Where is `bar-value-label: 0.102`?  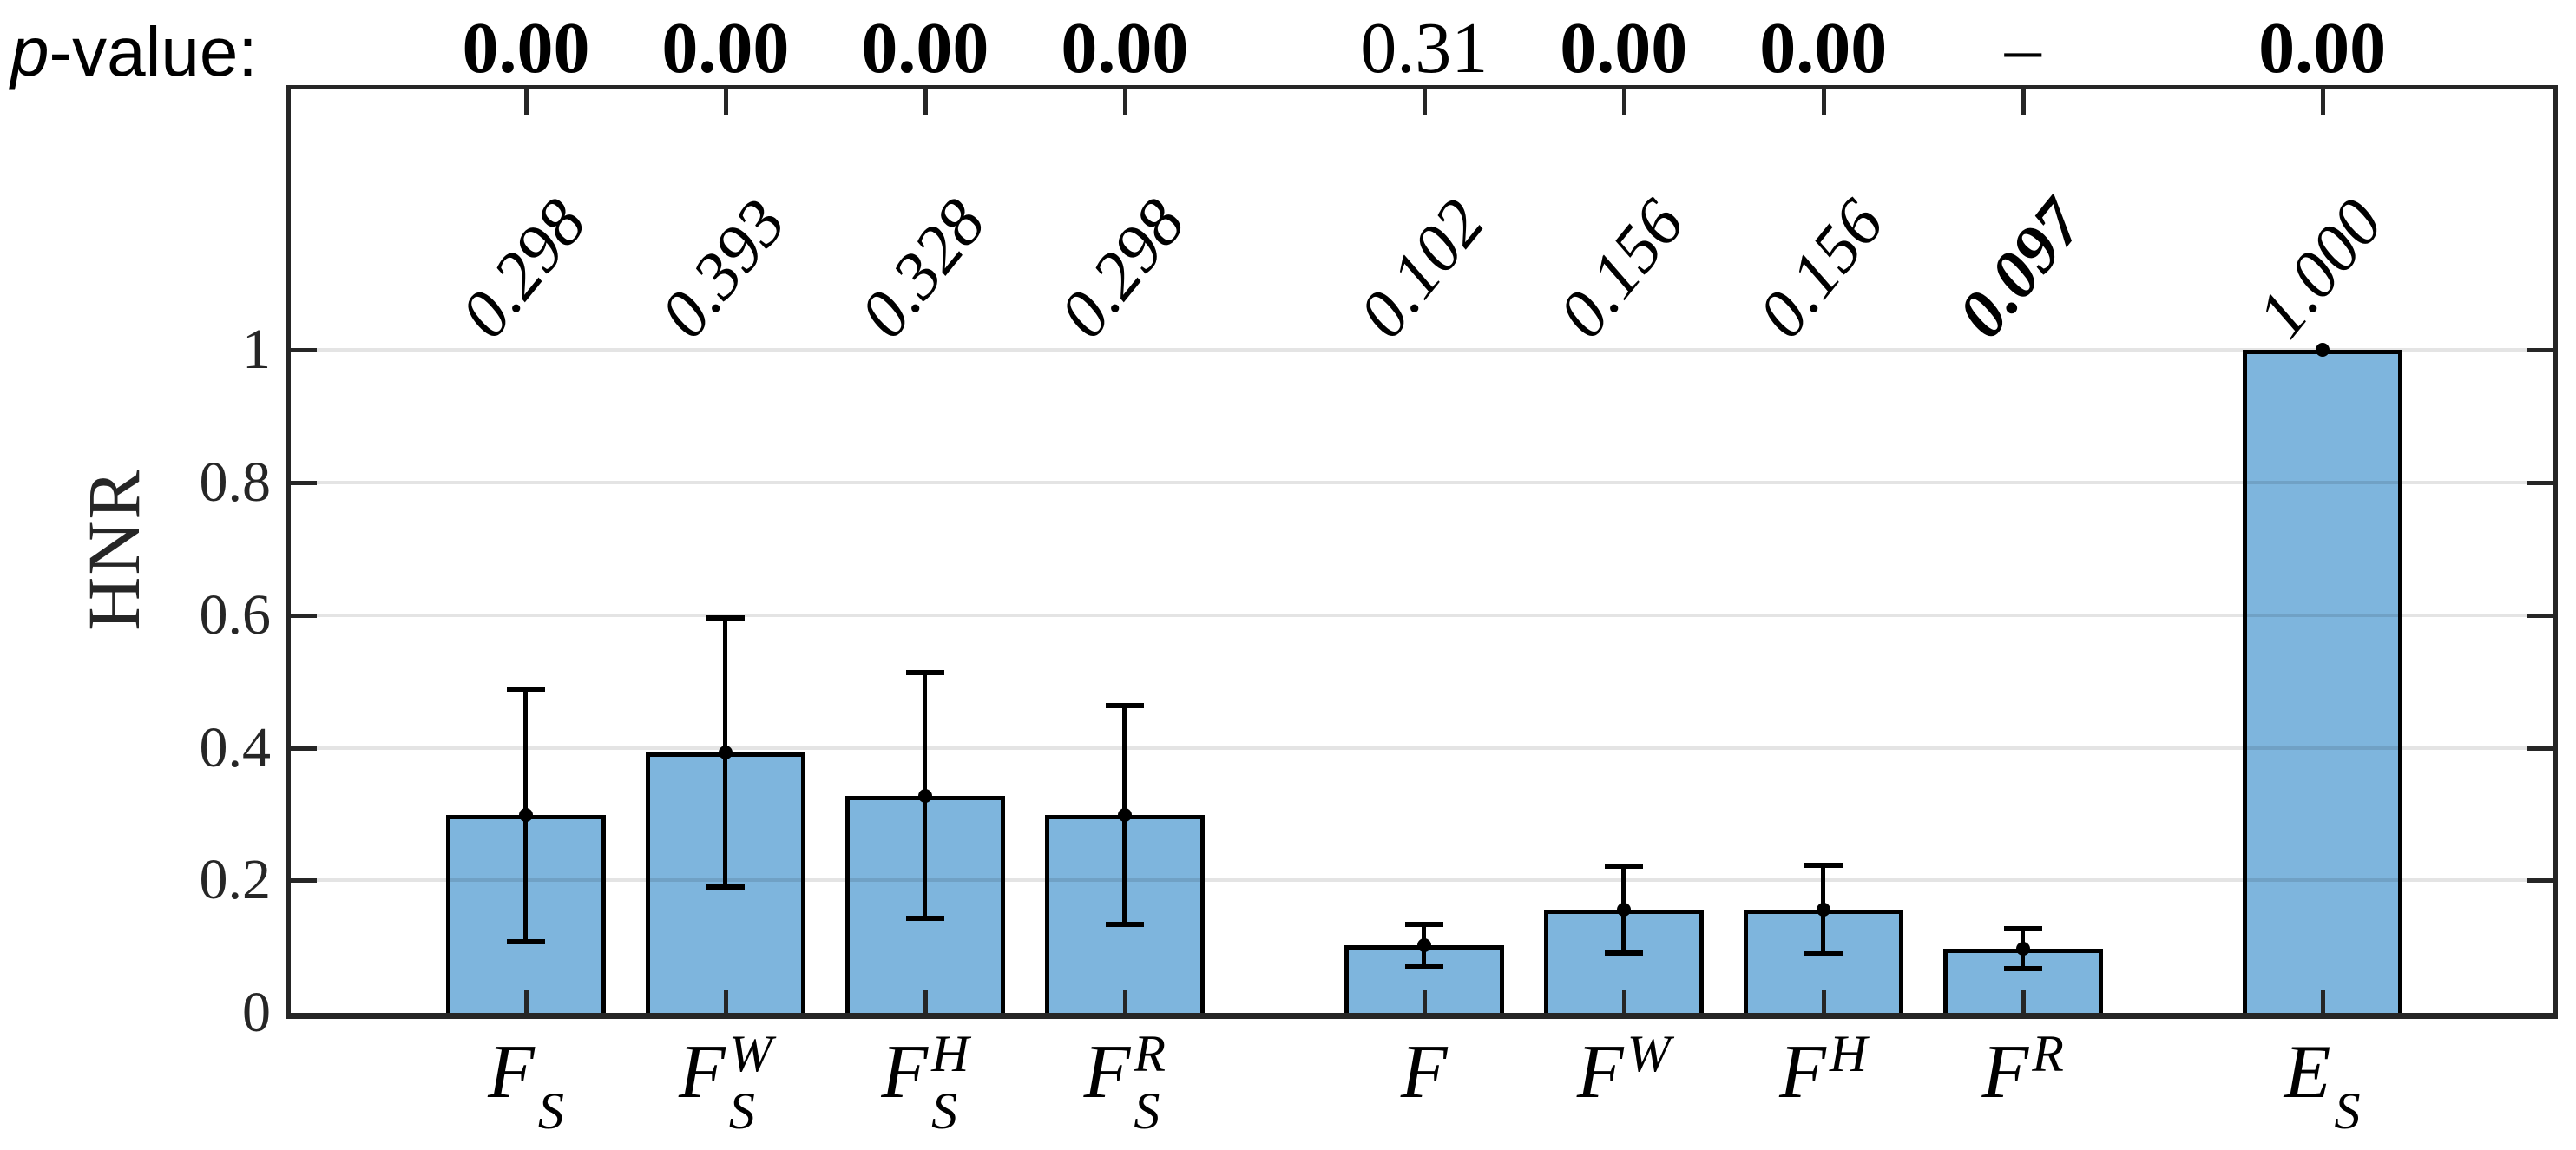
bar-value-label: 0.102 is located at coordinates (1421, 268).